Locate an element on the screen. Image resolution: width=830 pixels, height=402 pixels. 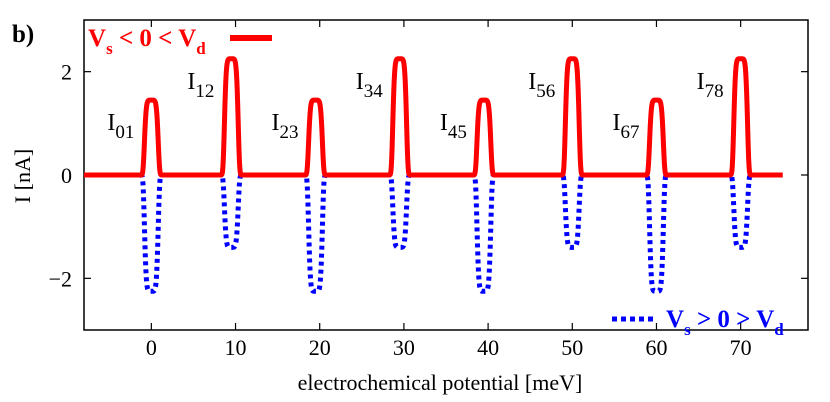
peak-label: I78 is located at coordinates (710, 85).